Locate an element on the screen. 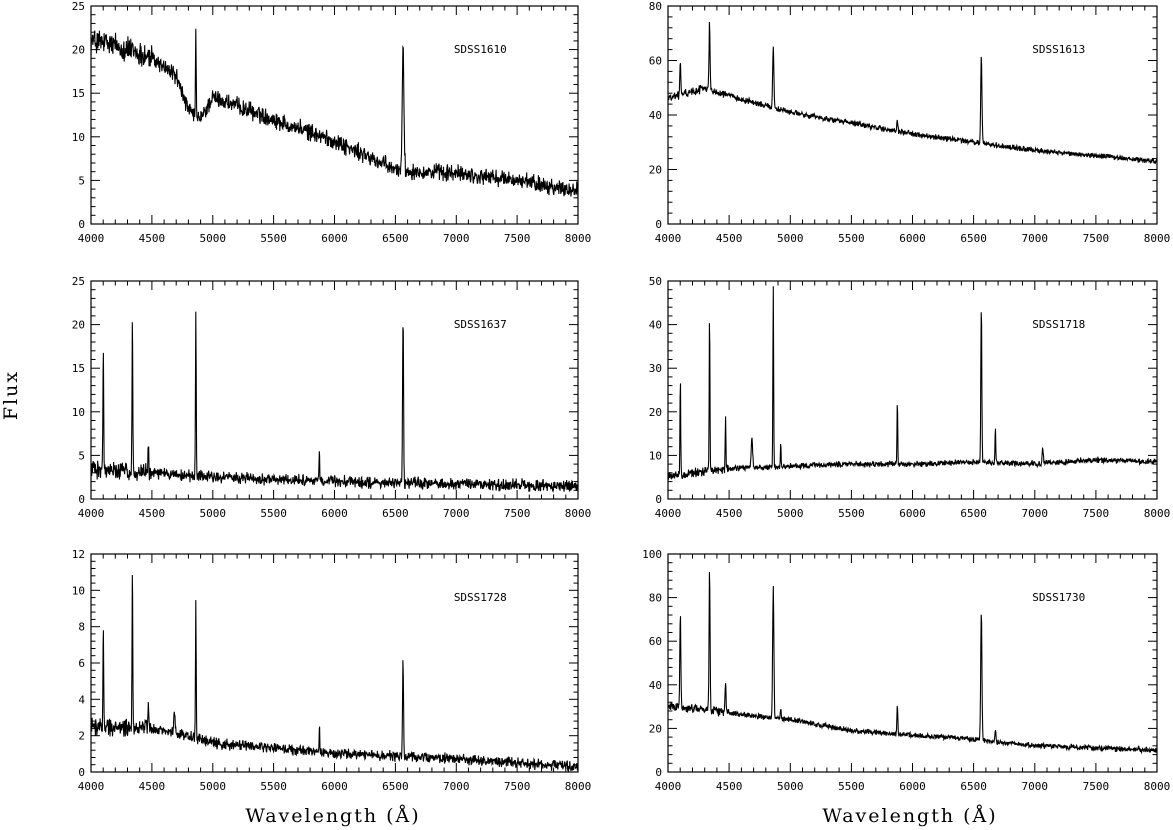  panel-label: SDSS1610 is located at coordinates (480, 49).